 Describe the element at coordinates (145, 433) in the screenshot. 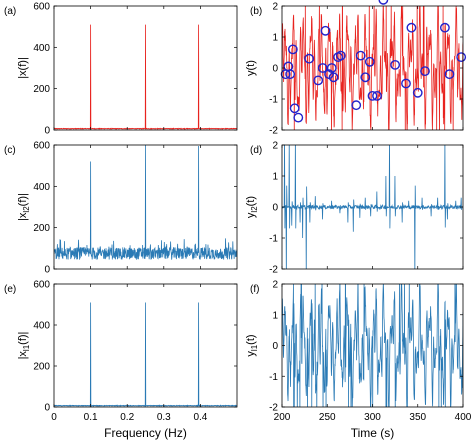

I see `x-axis-label: Frequency (Hz)` at that location.